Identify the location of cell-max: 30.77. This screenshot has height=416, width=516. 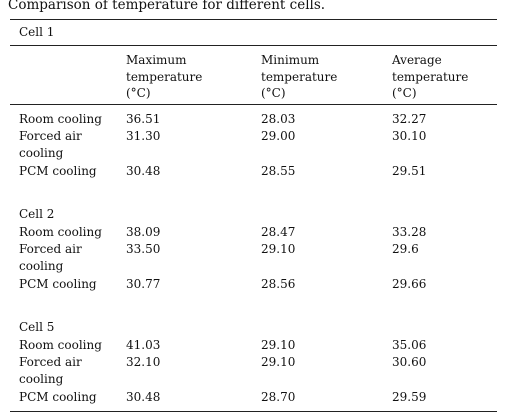
(143, 284).